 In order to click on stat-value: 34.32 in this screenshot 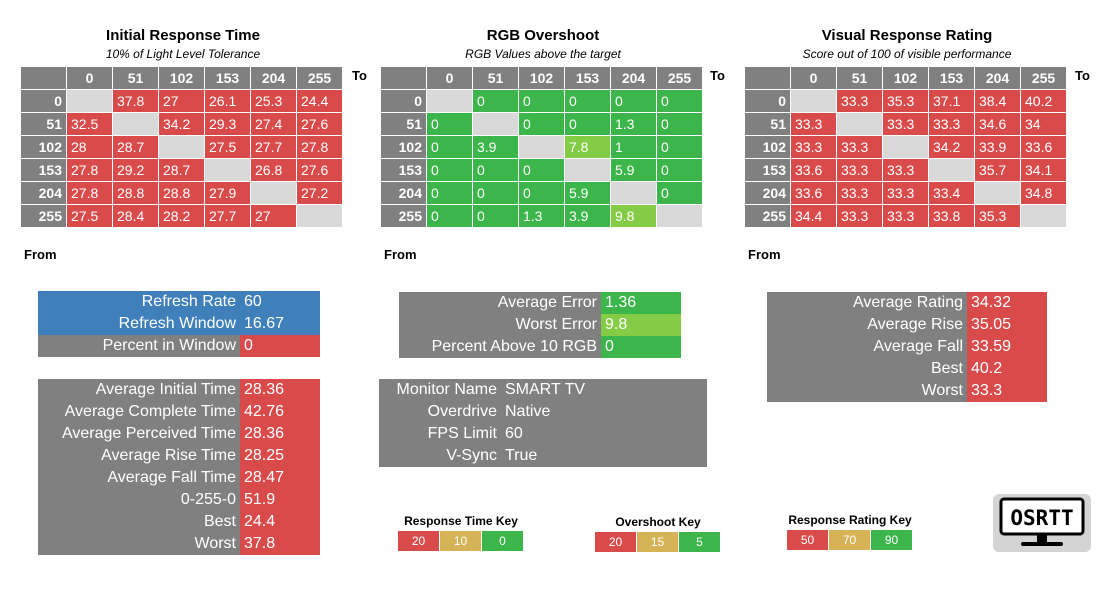, I will do `click(1007, 303)`.